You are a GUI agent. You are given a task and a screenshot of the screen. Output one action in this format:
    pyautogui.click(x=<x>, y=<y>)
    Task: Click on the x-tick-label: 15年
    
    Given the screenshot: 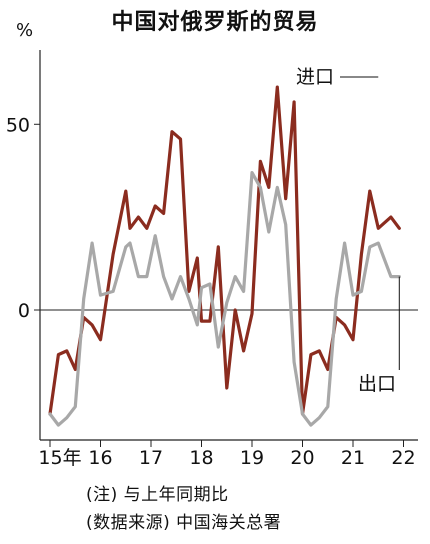 What is the action you would take?
    pyautogui.click(x=59, y=458)
    